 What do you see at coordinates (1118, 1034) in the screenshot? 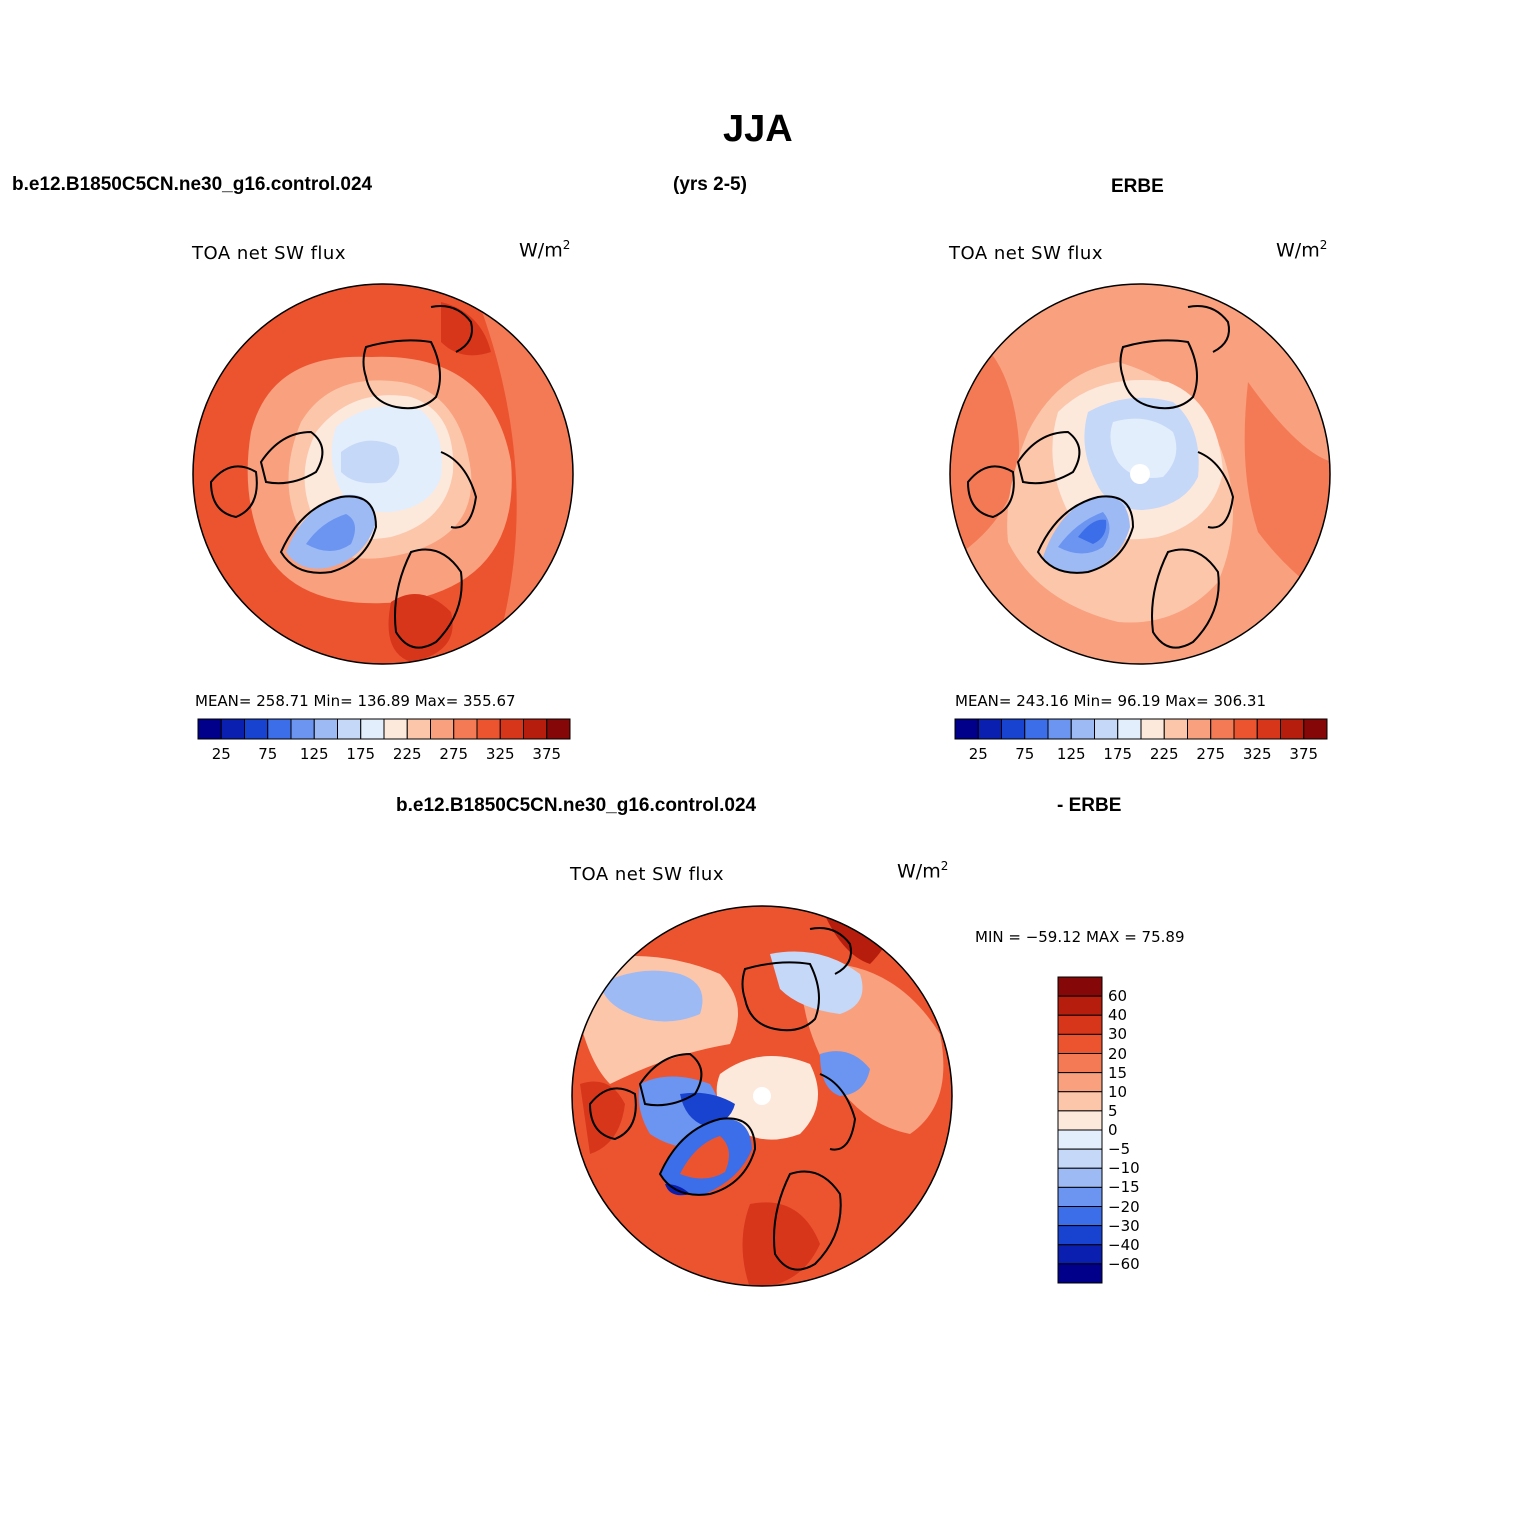
I see `diff-colorbar-tick-label: 30` at bounding box center [1118, 1034].